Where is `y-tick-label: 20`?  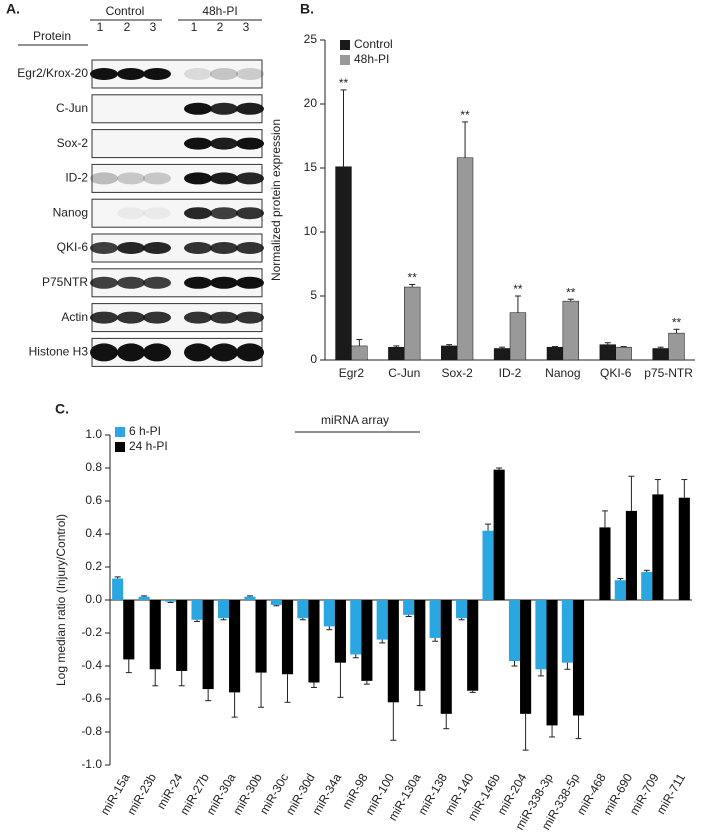
y-tick-label: 20 is located at coordinates (311, 103).